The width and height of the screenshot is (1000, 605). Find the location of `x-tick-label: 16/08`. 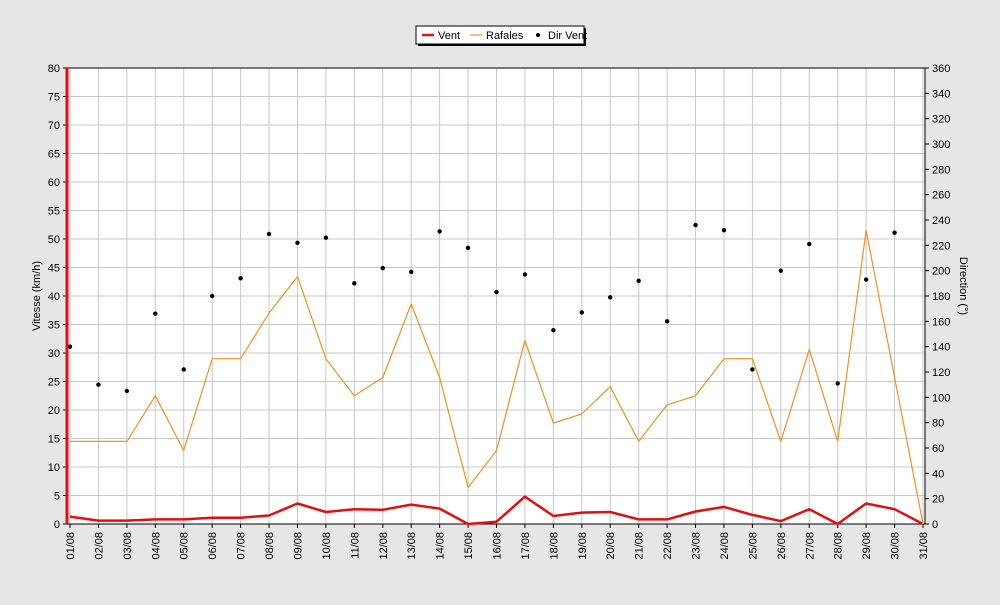

x-tick-label: 16/08 is located at coordinates (498, 546).